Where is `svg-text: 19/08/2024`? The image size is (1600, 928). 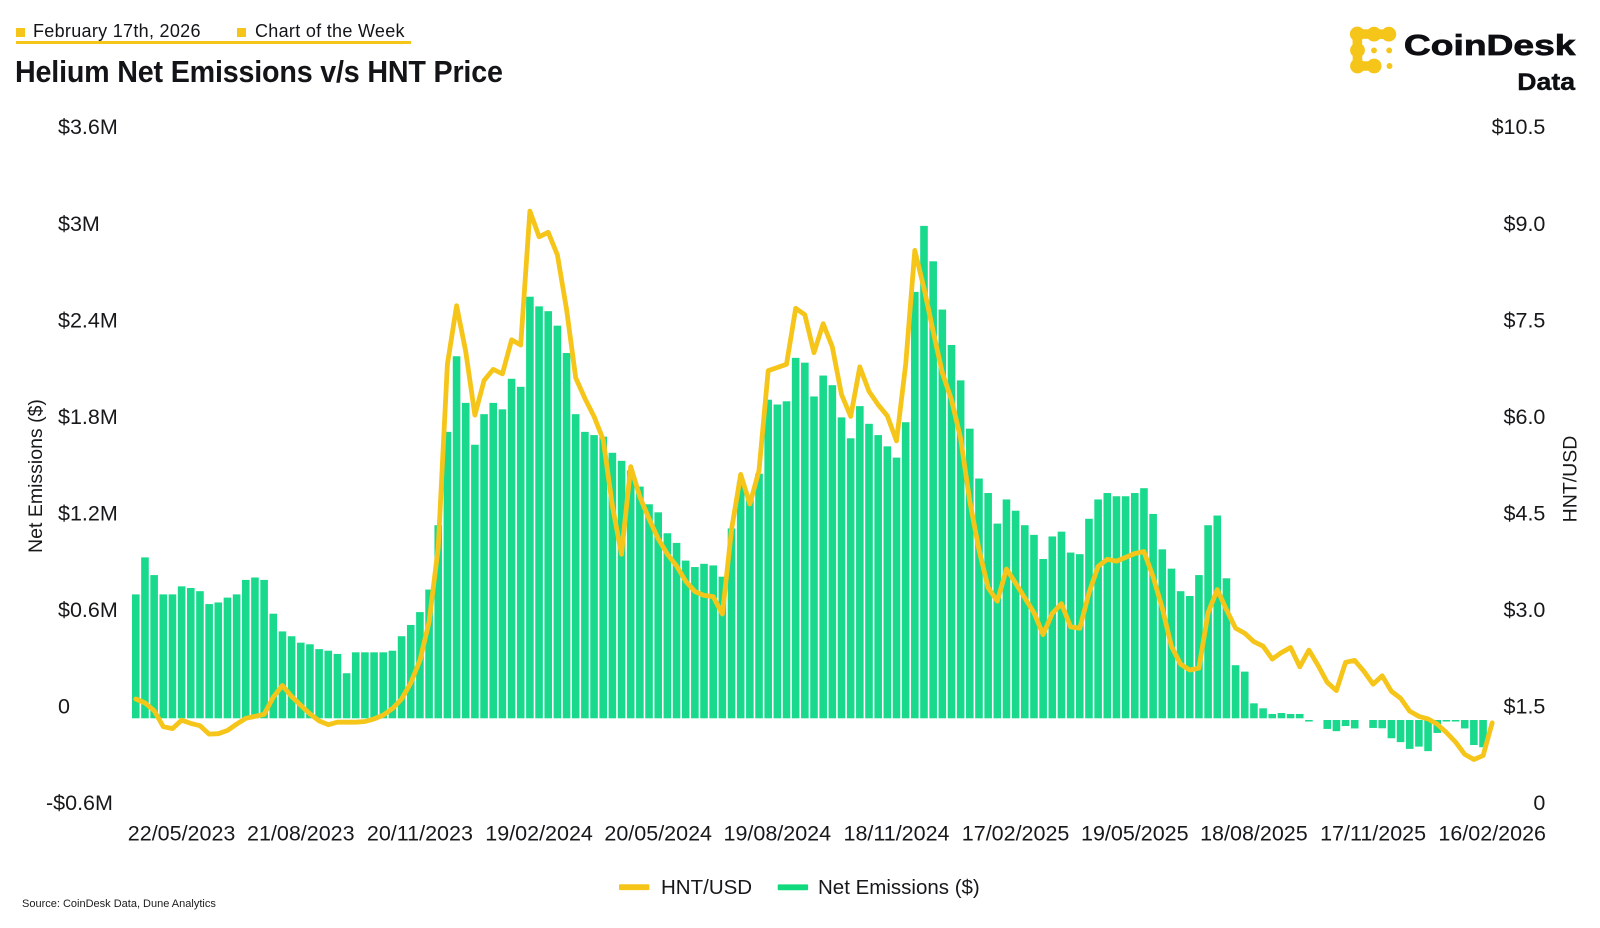 svg-text: 19/08/2024 is located at coordinates (777, 834).